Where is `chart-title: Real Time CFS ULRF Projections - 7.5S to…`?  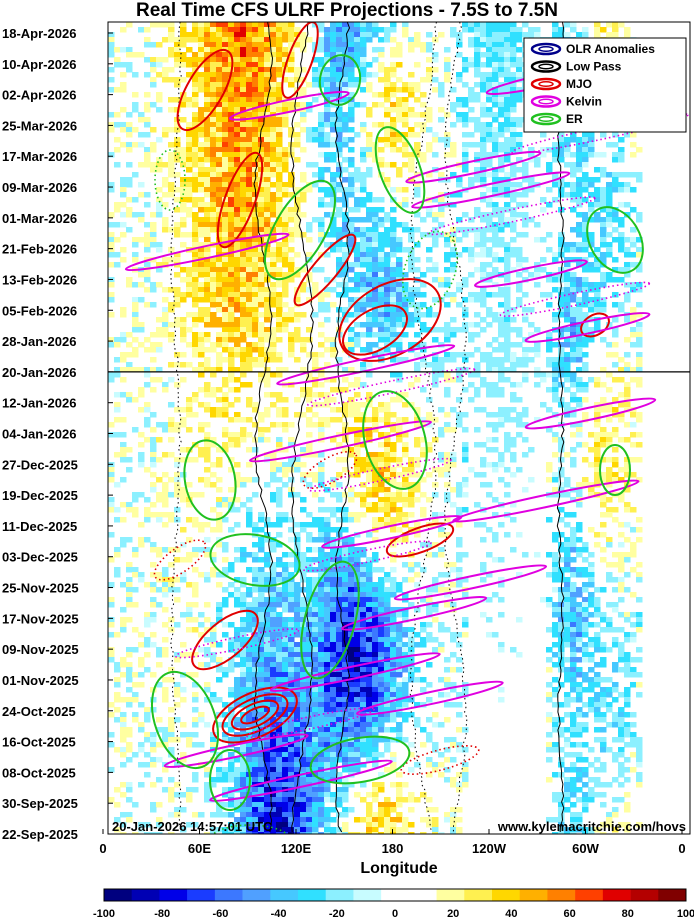 chart-title: Real Time CFS ULRF Projections - 7.5S to… is located at coordinates (347, 10).